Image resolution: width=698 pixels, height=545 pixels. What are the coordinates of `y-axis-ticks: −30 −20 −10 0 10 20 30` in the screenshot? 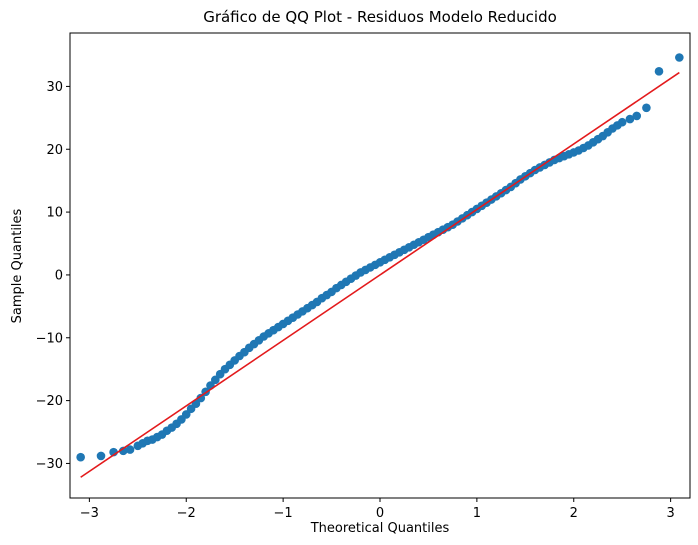 It's located at (53, 276).